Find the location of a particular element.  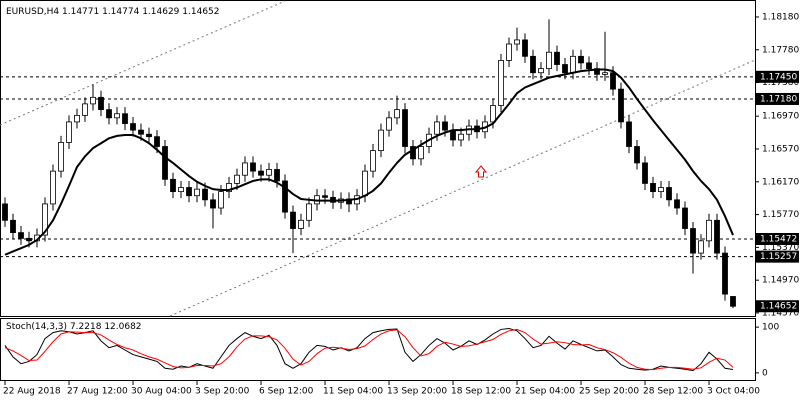

last-price-label: 1.14652 is located at coordinates (778, 307).